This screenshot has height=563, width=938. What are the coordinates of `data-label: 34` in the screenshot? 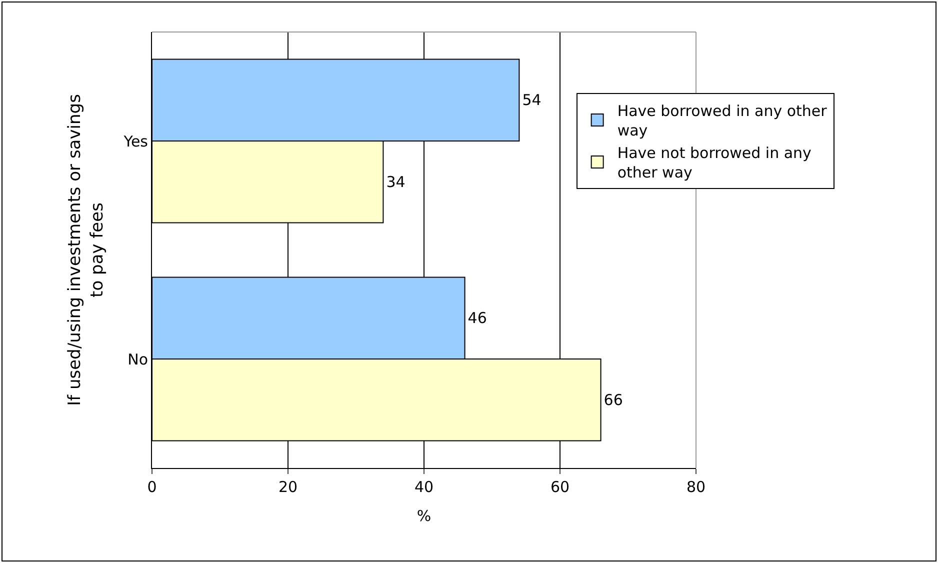 It's located at (396, 181).